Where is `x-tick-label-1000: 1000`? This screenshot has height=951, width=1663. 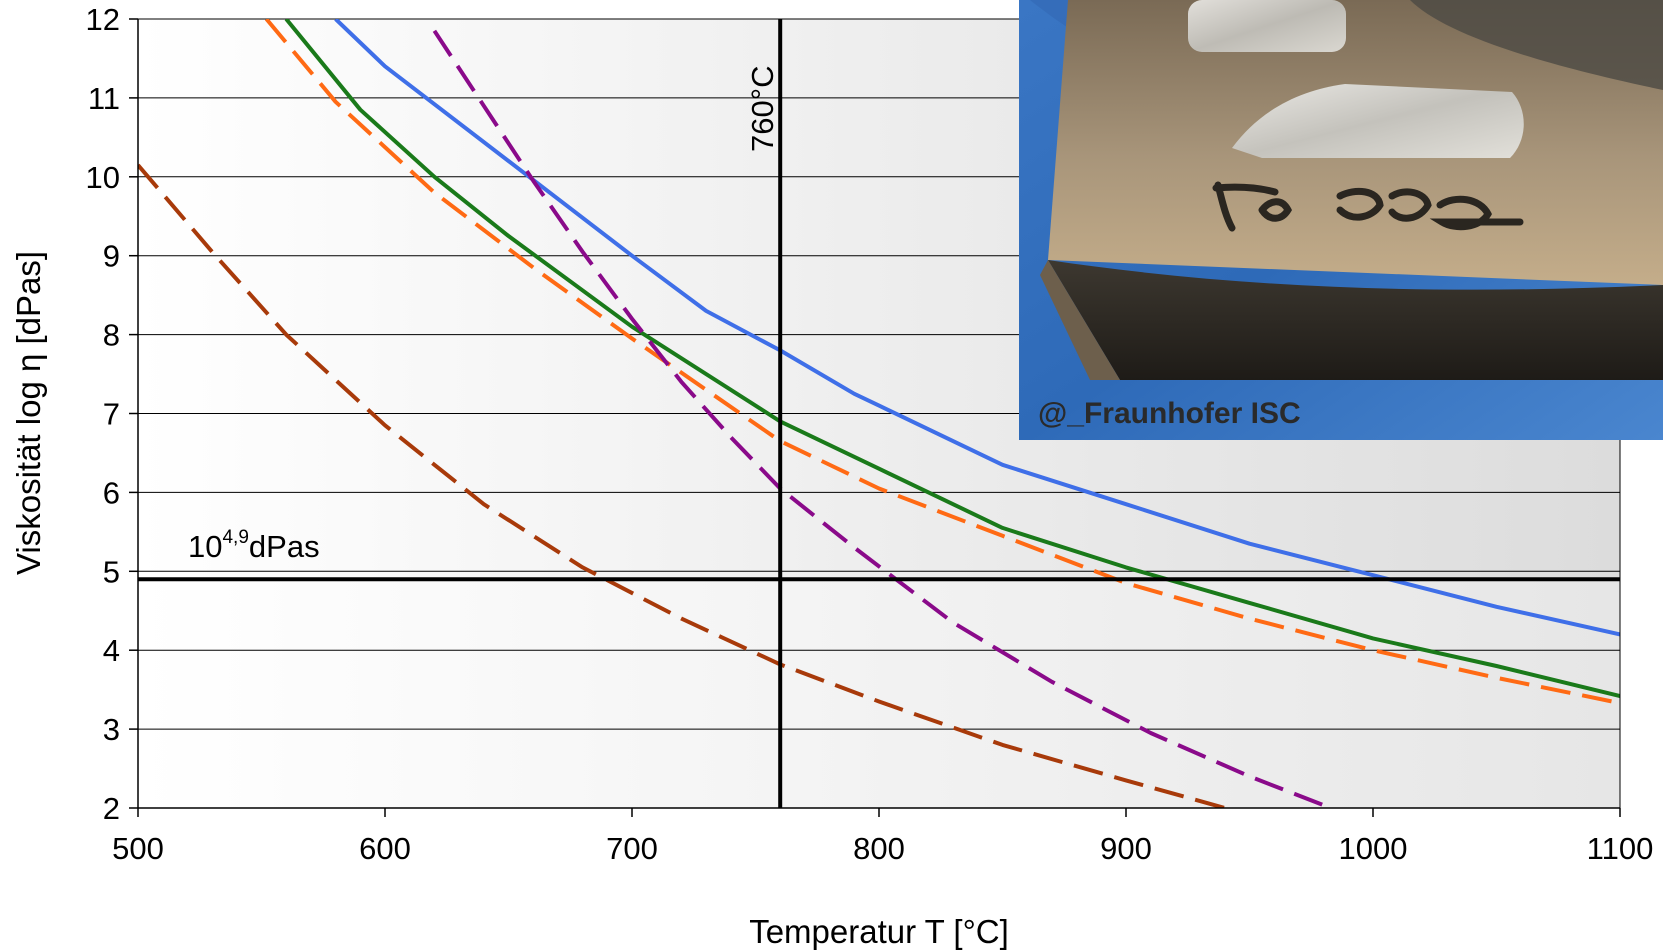
x-tick-label-1000: 1000 is located at coordinates (1373, 848).